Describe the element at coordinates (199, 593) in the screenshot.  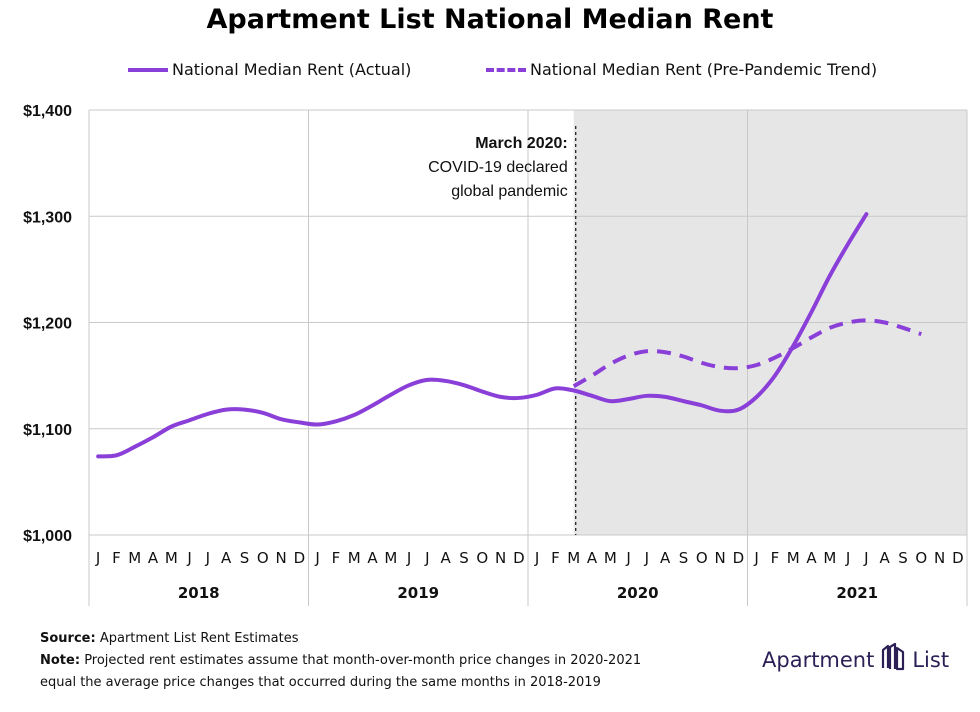
I see `year-label: 2018` at that location.